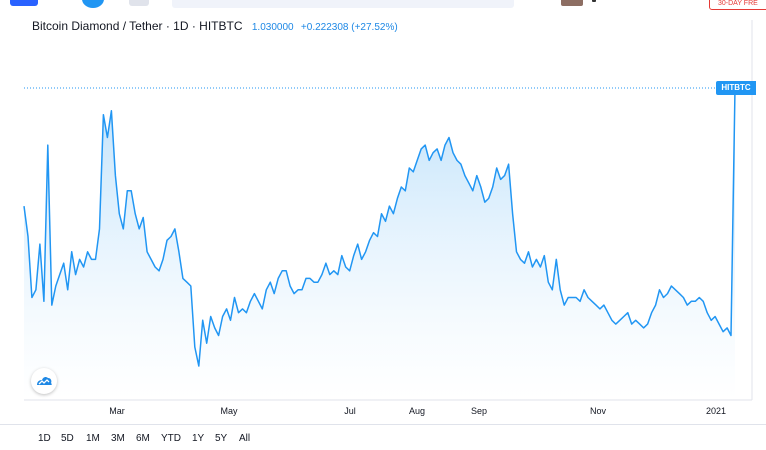 This screenshot has width=766, height=450. What do you see at coordinates (598, 411) in the screenshot?
I see `time-tick-nov: Nov` at bounding box center [598, 411].